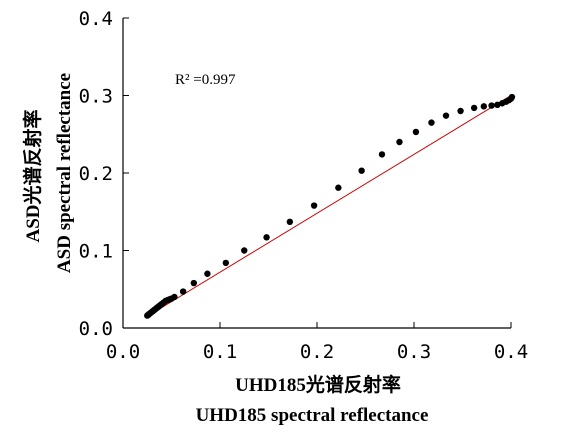 This screenshot has height=432, width=564. What do you see at coordinates (318, 384) in the screenshot?
I see `x-axis-title-cn: UHD185光谱反射率` at bounding box center [318, 384].